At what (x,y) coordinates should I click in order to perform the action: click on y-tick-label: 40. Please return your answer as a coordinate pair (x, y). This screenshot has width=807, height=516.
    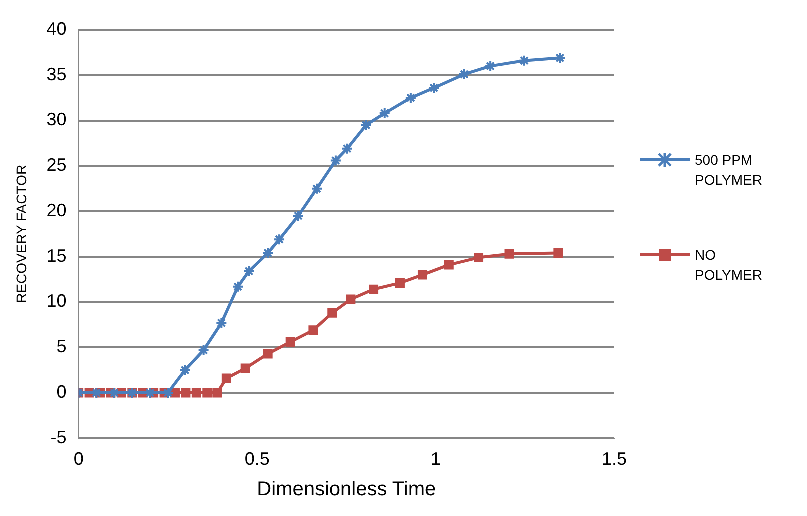
    Looking at the image, I should click on (56, 28).